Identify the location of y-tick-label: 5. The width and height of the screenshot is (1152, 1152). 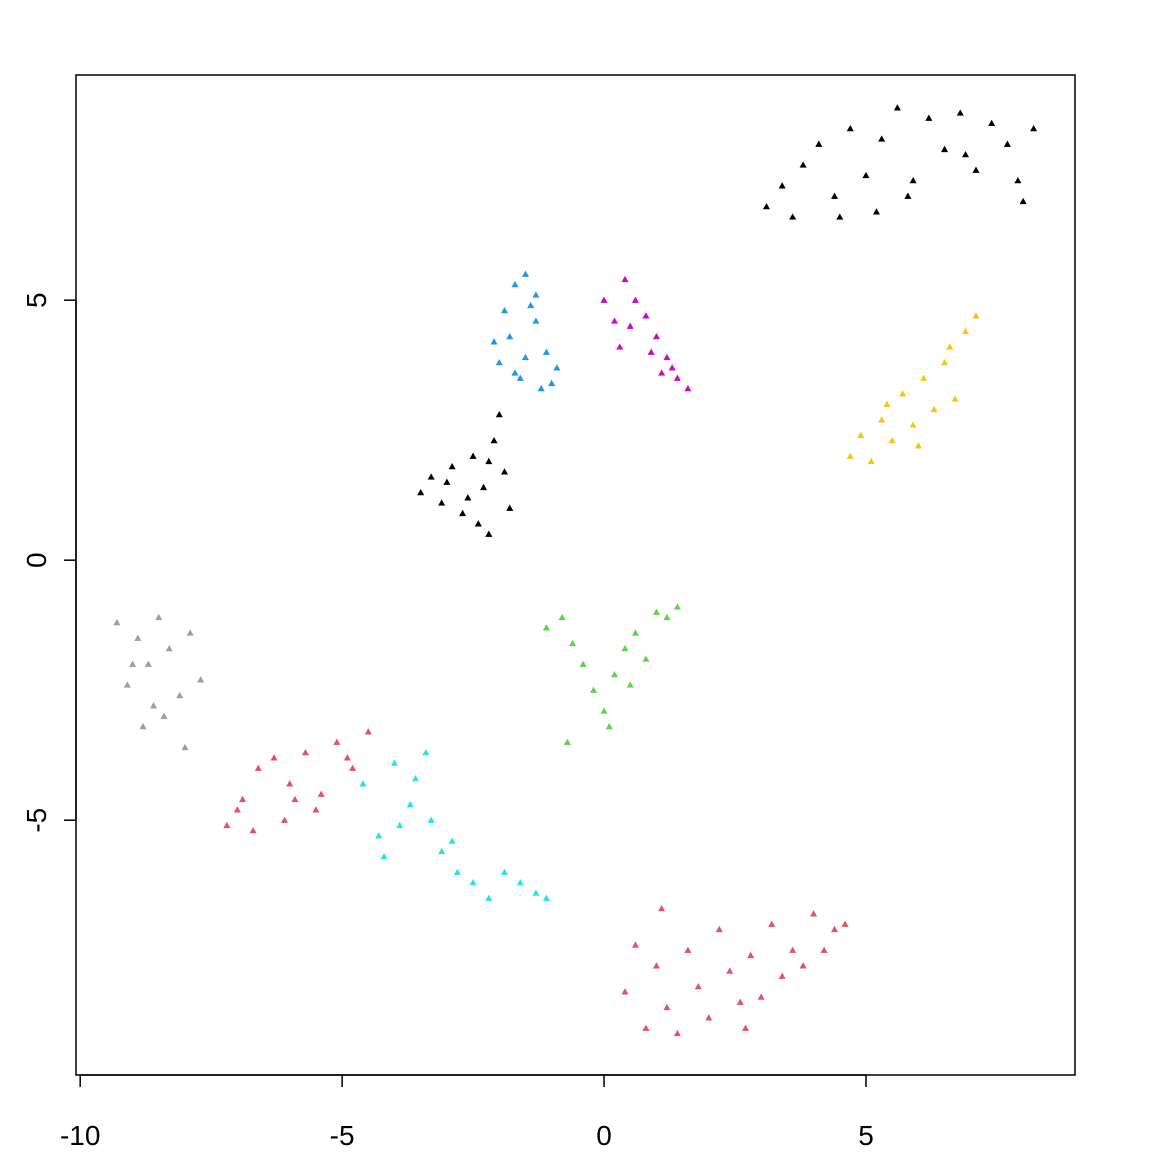
(36, 300).